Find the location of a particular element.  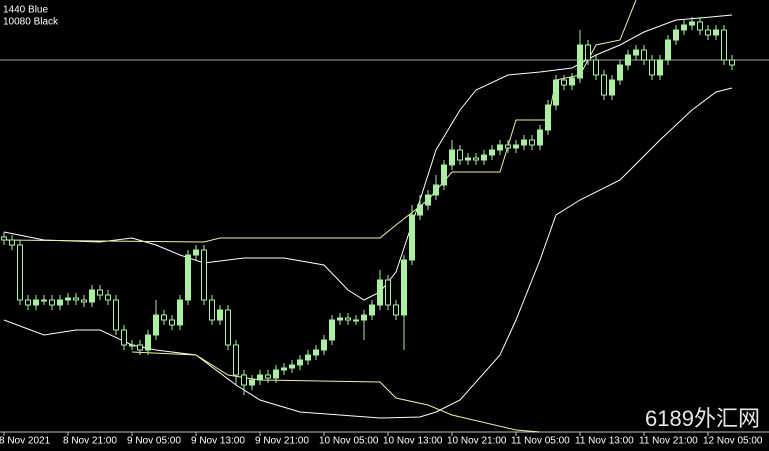

indicator-line is located at coordinates (336, 392).